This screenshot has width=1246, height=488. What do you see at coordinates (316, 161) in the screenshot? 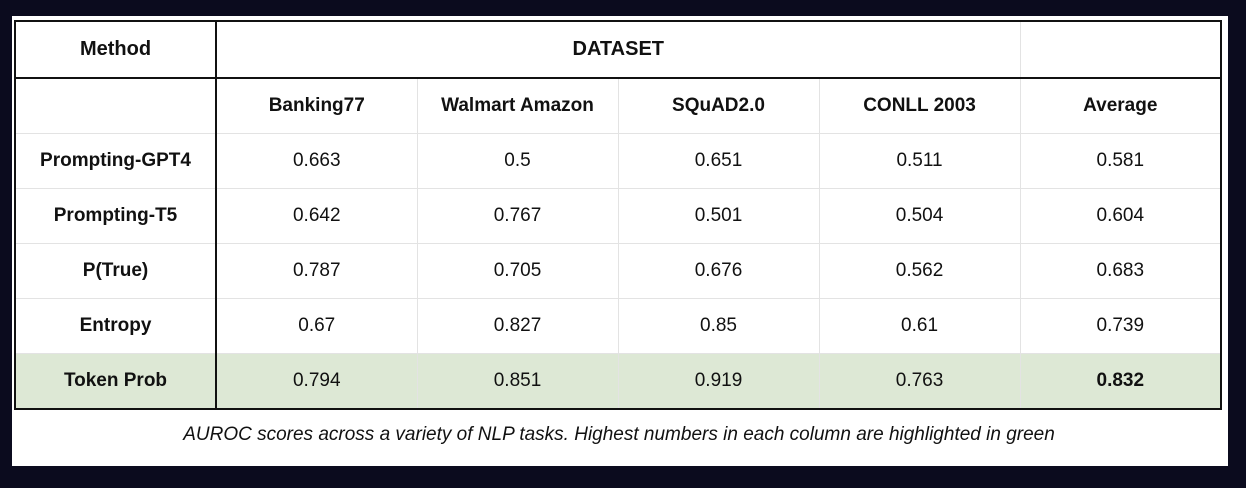
I see `score-cell: 0.663` at bounding box center [316, 161].